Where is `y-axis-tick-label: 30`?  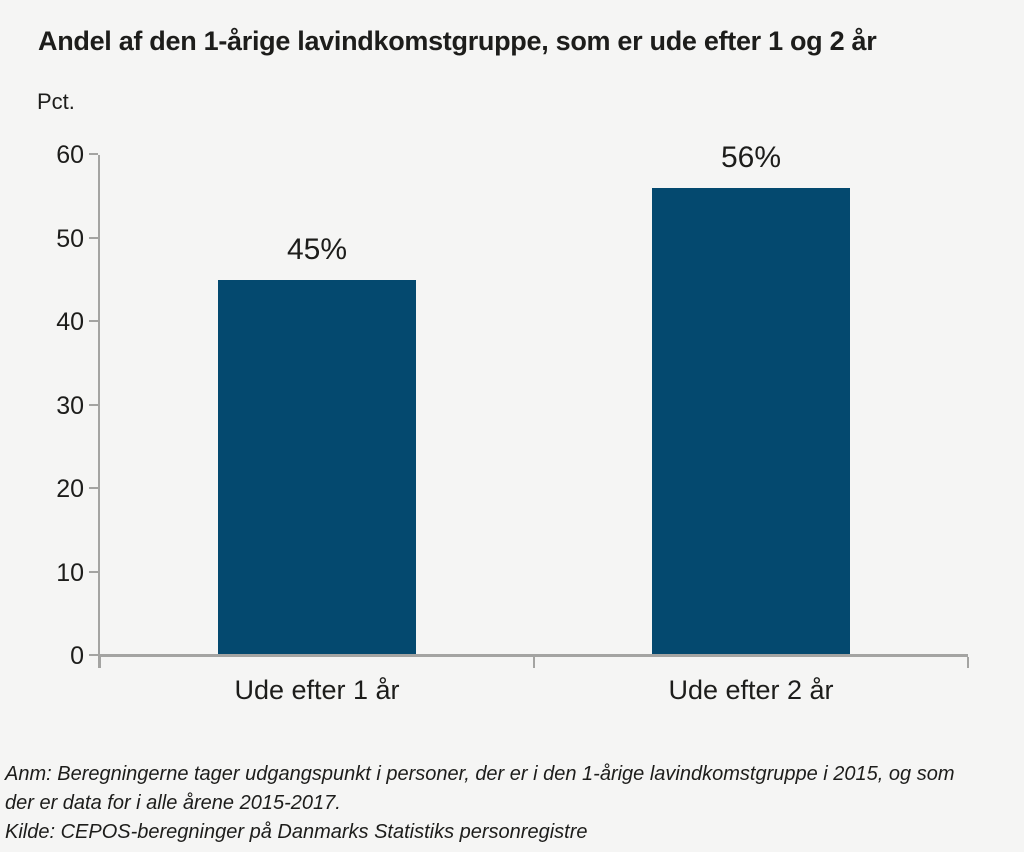
y-axis-tick-label: 30 is located at coordinates (70, 405).